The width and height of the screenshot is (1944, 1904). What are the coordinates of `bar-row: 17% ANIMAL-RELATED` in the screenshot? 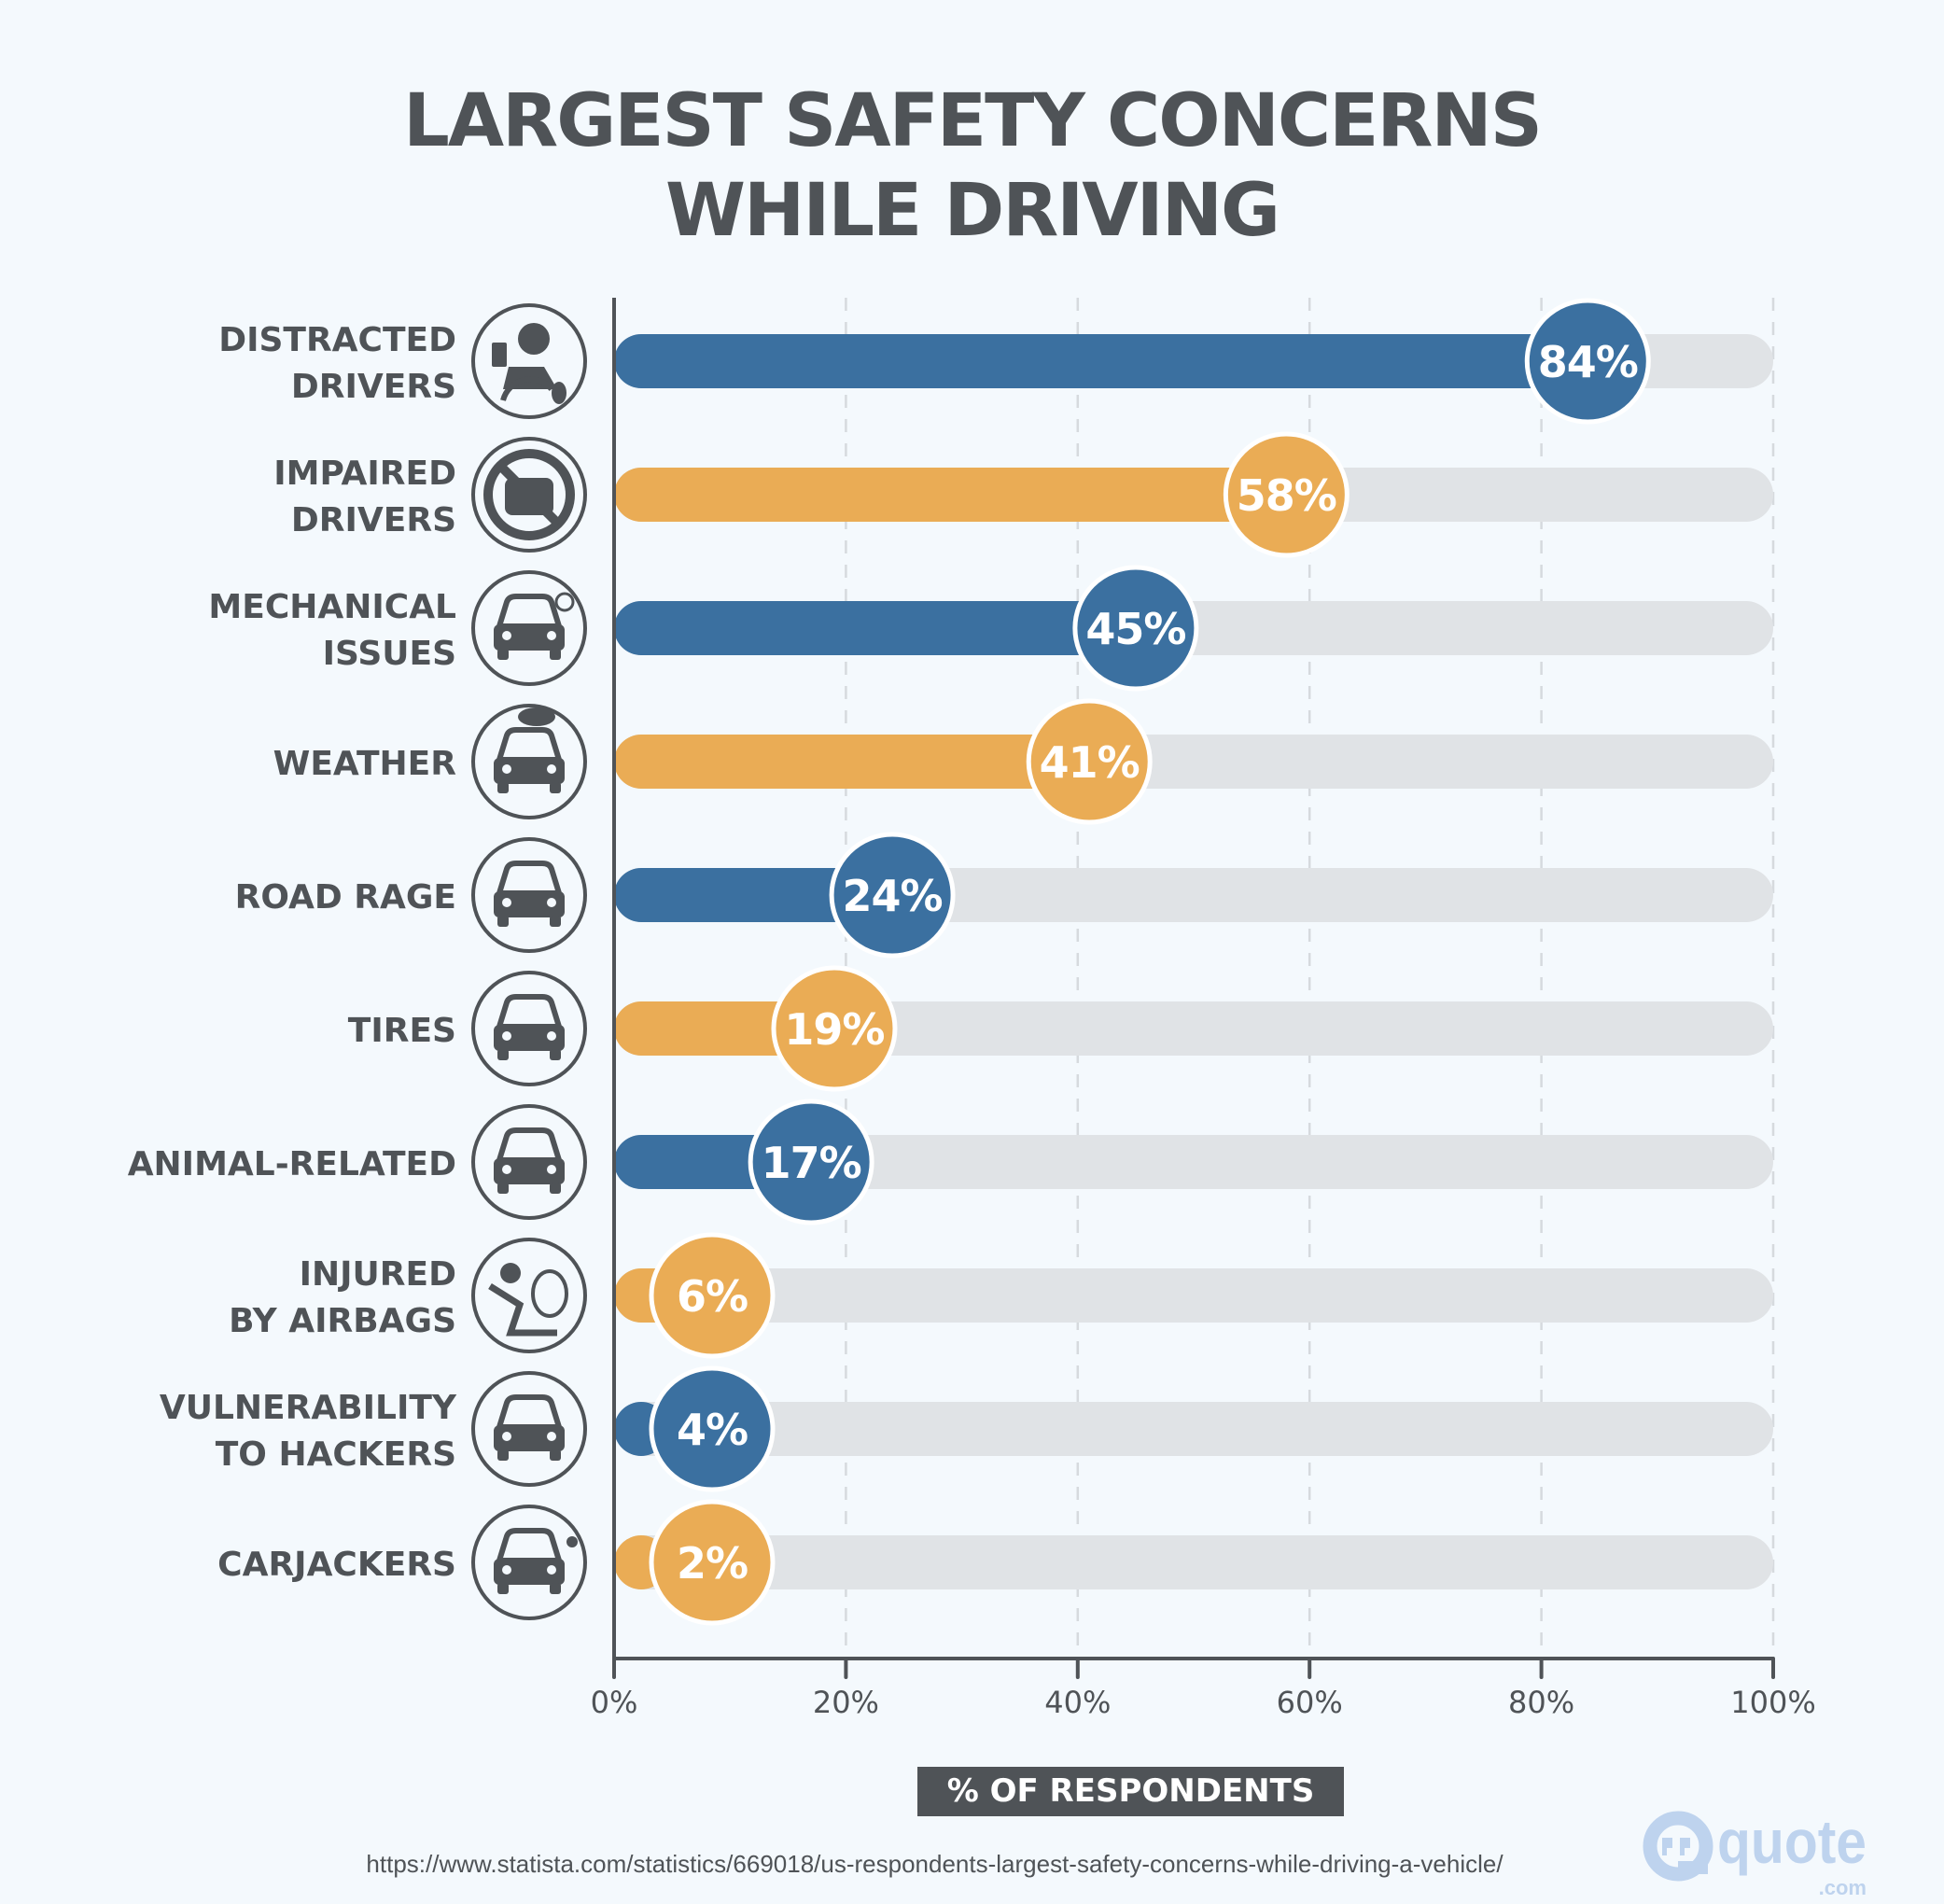 It's located at (950, 1162).